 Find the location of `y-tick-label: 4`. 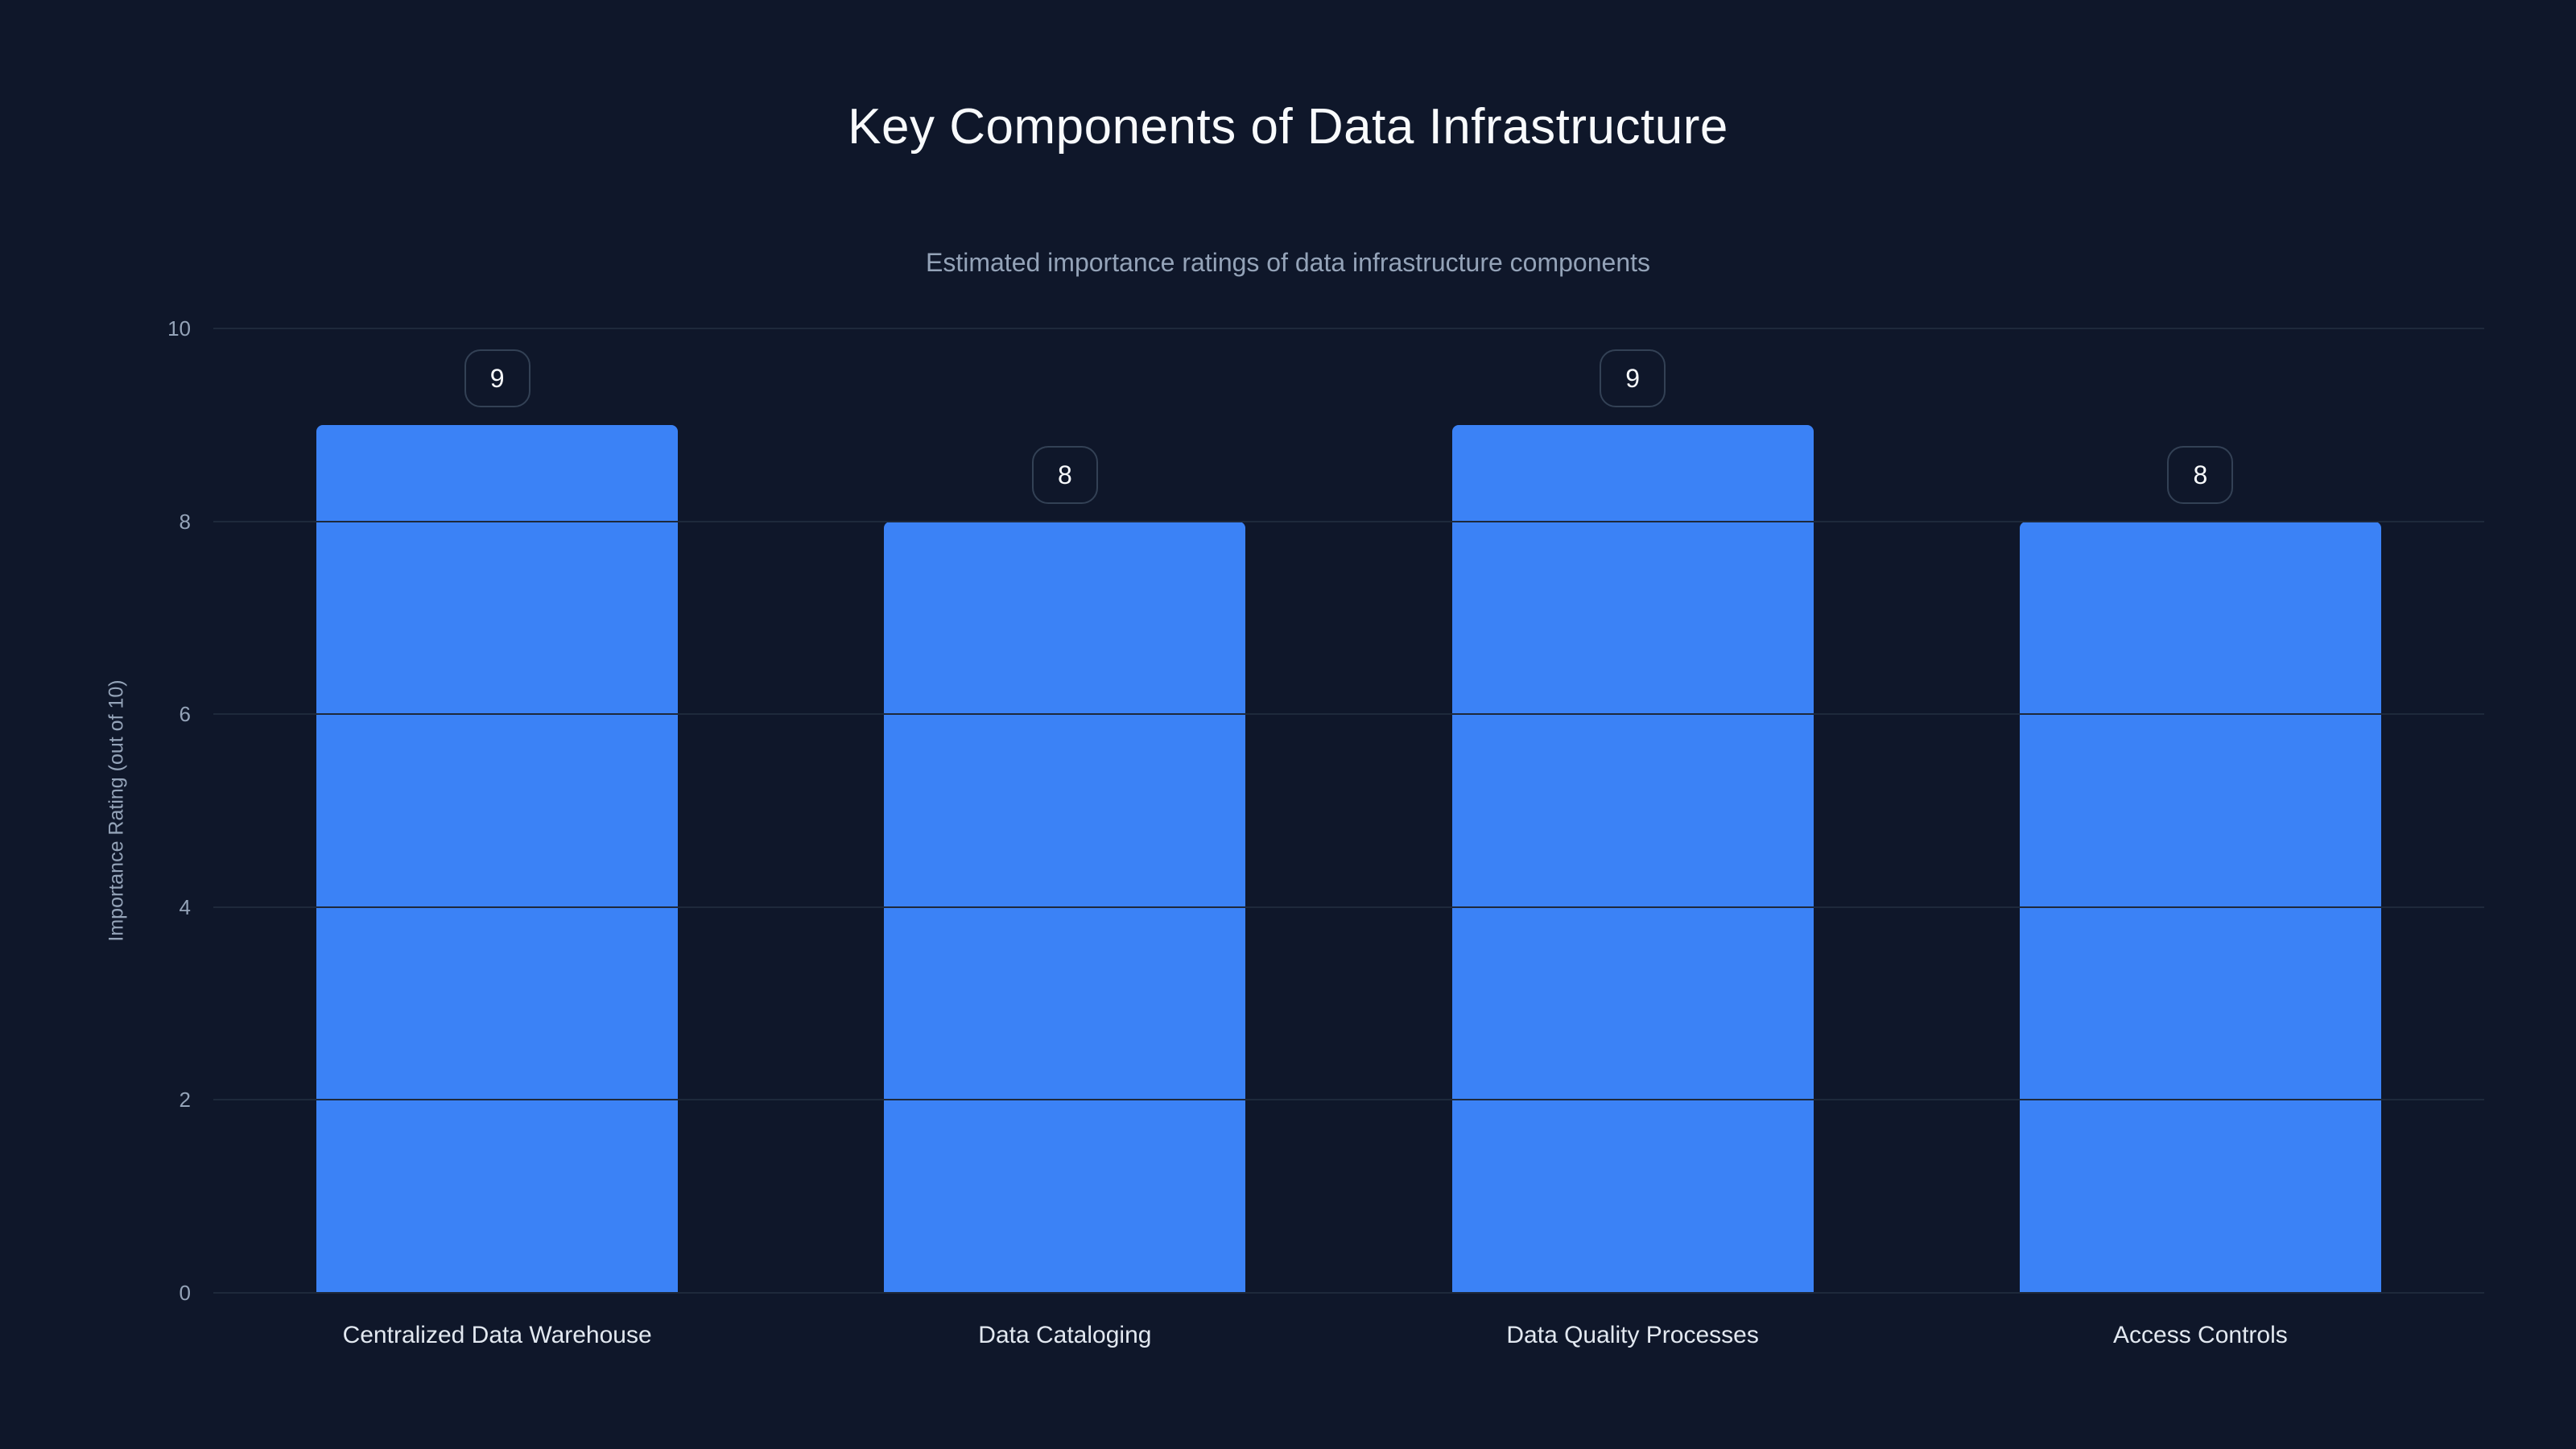

y-tick-label: 4 is located at coordinates (185, 906).